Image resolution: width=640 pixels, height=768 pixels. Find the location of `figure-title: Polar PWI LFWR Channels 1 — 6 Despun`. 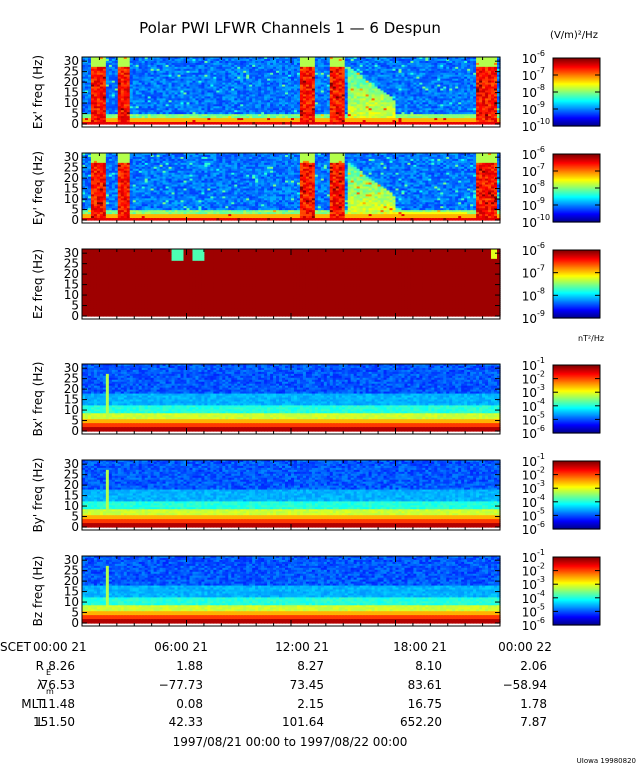

figure-title: Polar PWI LFWR Channels 1 — 6 Despun is located at coordinates (290, 28).